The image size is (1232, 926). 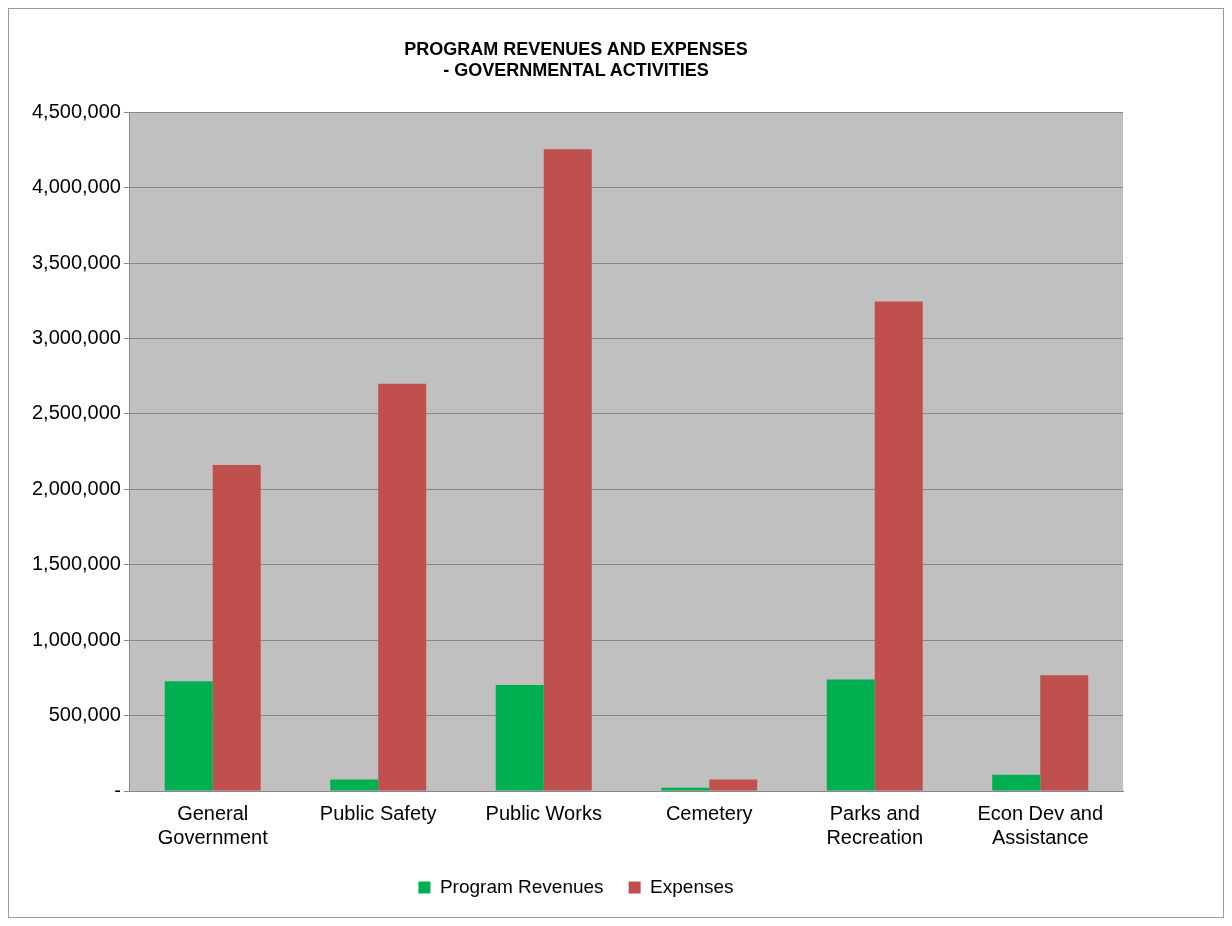 What do you see at coordinates (76, 186) in the screenshot?
I see `y-tick-label: 4,000,000` at bounding box center [76, 186].